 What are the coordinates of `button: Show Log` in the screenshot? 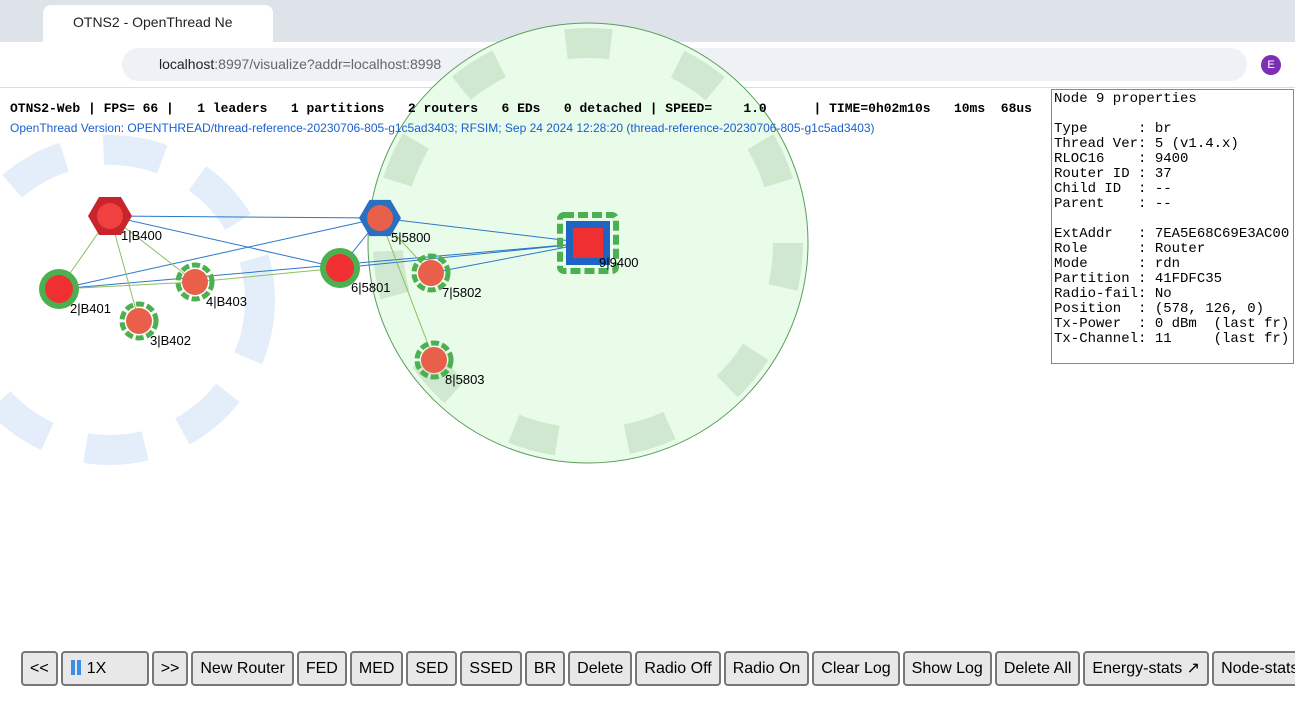 It's located at (947, 668).